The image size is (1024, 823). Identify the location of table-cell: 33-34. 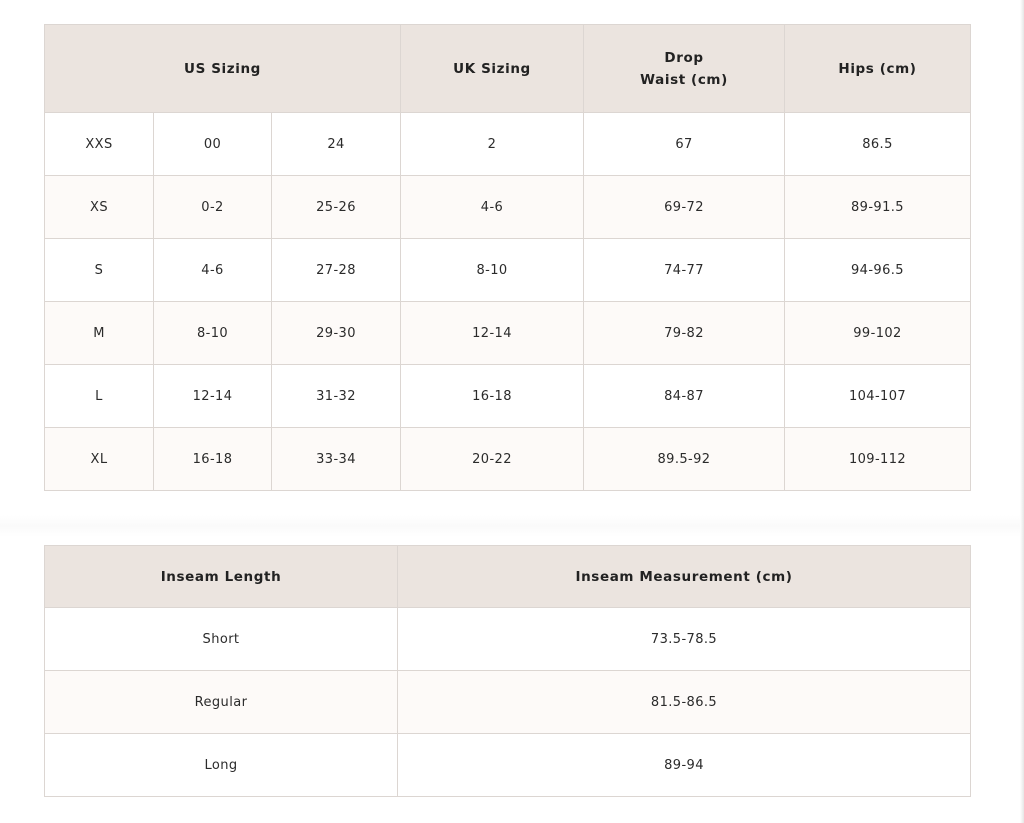
(336, 459).